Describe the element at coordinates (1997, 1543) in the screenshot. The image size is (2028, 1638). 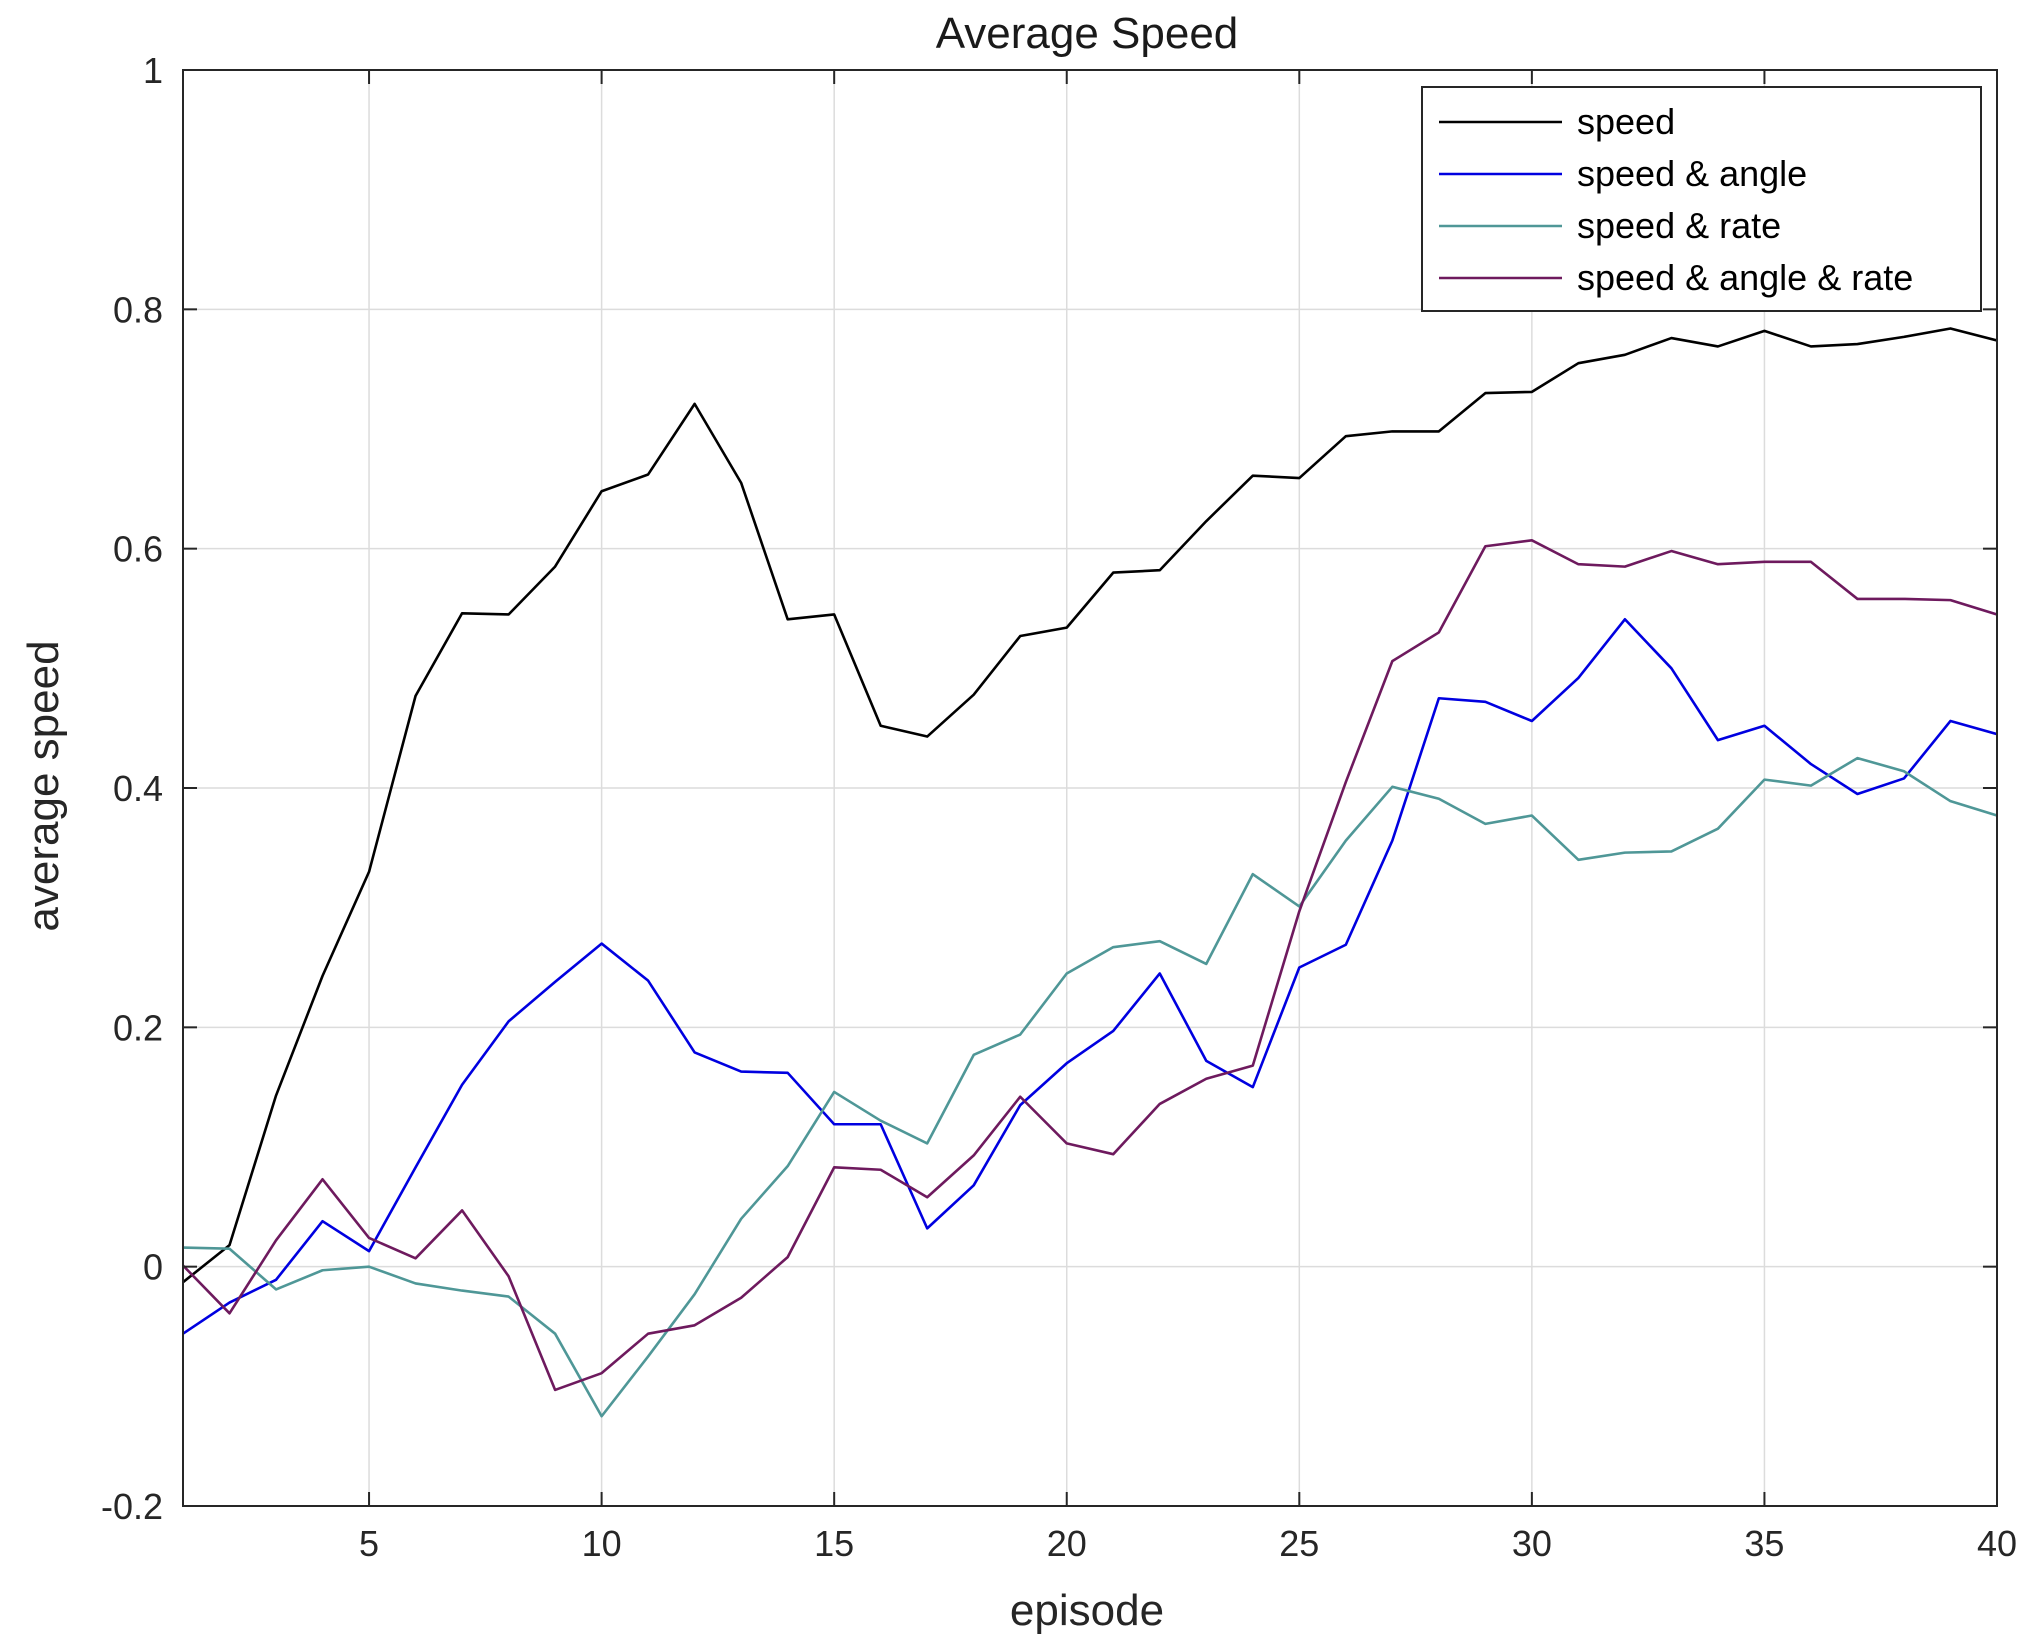
I see `x-tick-label: 40` at that location.